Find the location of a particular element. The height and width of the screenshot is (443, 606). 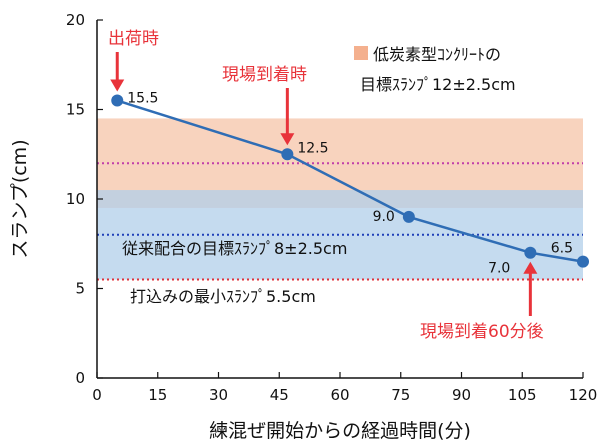

annotation-label: 出荷時 is located at coordinates (133, 39).